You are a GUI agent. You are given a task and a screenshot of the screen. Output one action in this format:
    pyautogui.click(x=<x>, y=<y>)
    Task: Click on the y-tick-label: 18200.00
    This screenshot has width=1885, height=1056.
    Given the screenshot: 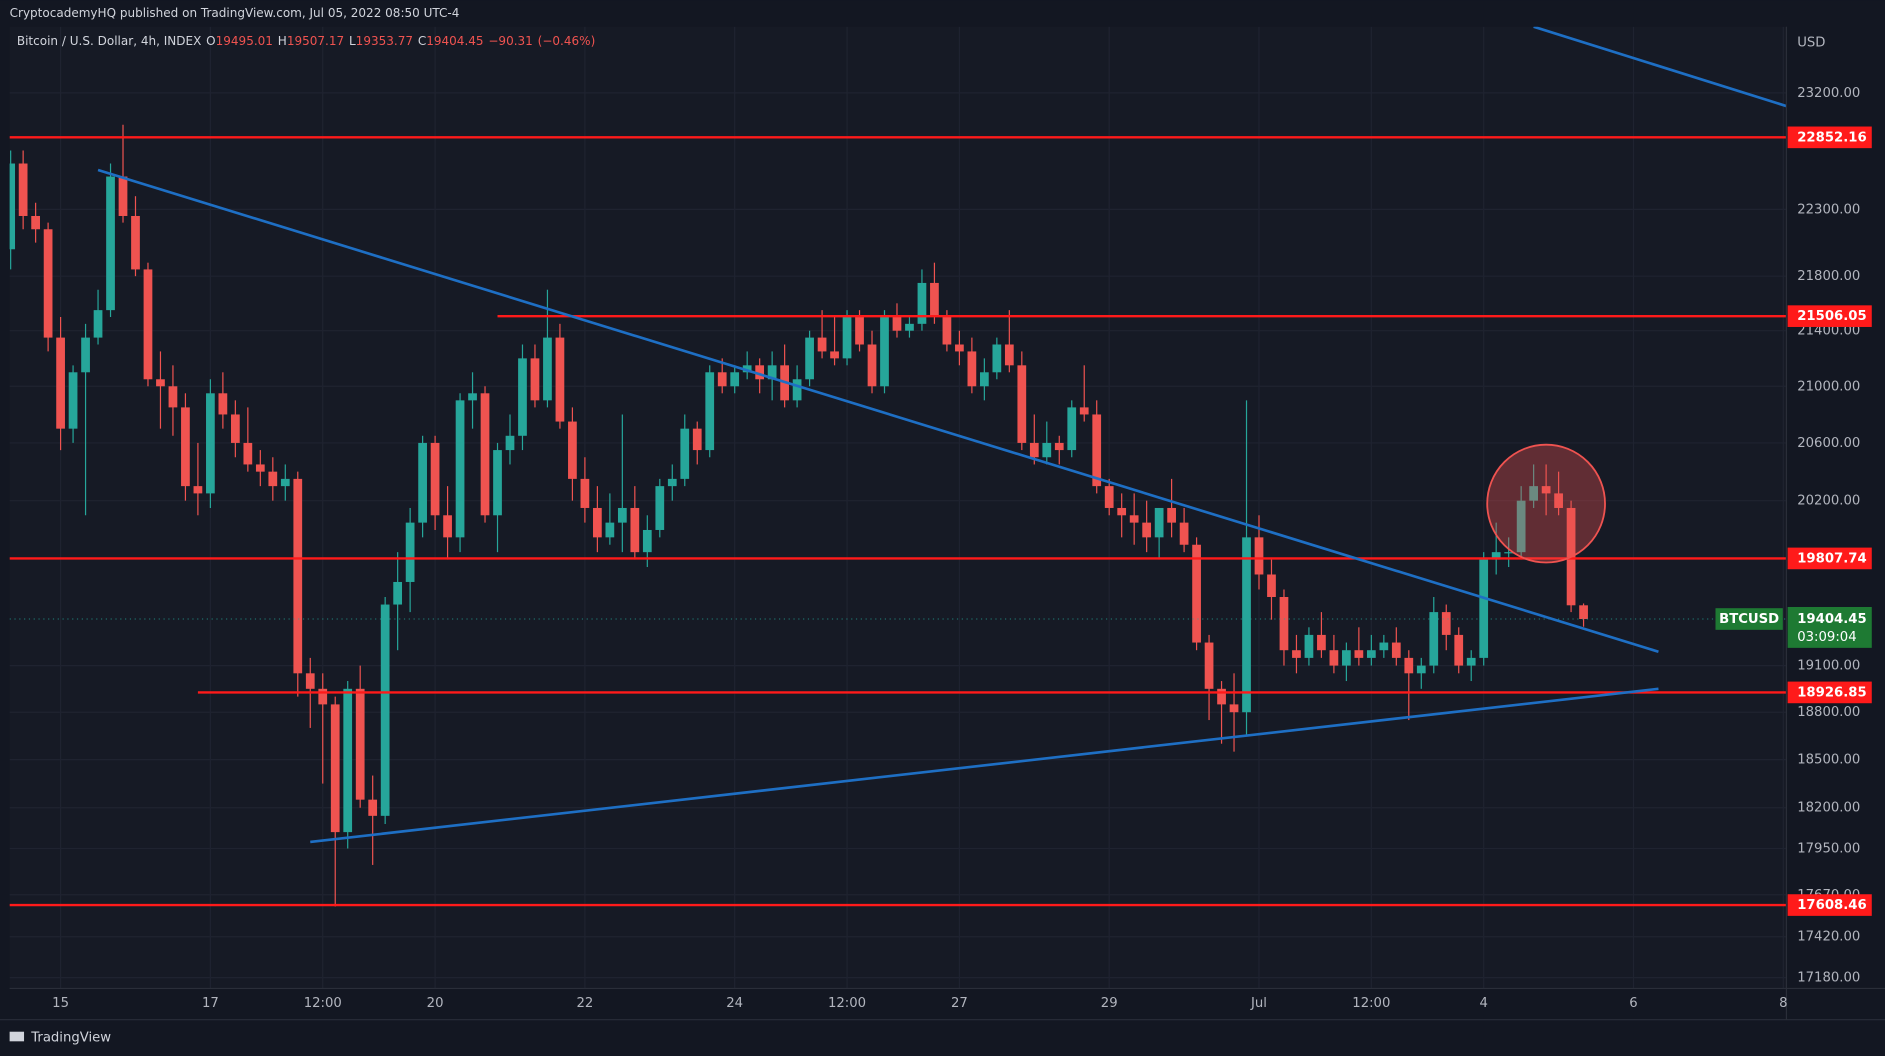 What is the action you would take?
    pyautogui.click(x=1828, y=808)
    